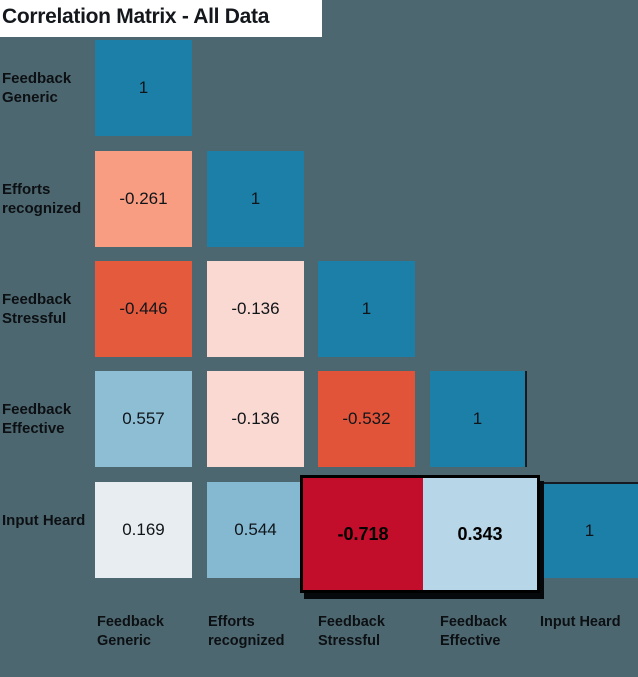 The height and width of the screenshot is (677, 638). I want to click on row-label-3: Feedback Stressful, so click(37, 309).